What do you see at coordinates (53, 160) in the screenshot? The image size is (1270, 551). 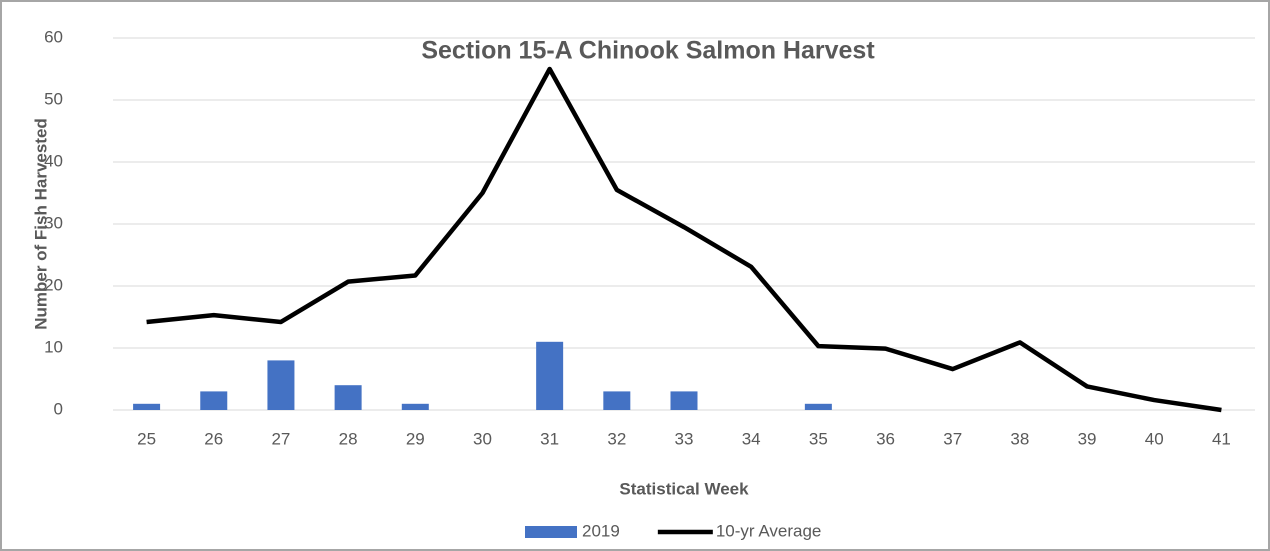 I see `y-tick-label: 40` at bounding box center [53, 160].